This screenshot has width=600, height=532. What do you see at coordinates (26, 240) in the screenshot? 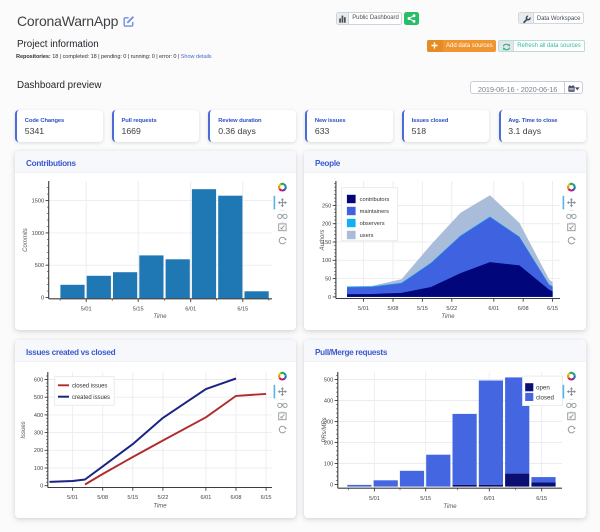
I see `svg-text: Commits` at bounding box center [26, 240].